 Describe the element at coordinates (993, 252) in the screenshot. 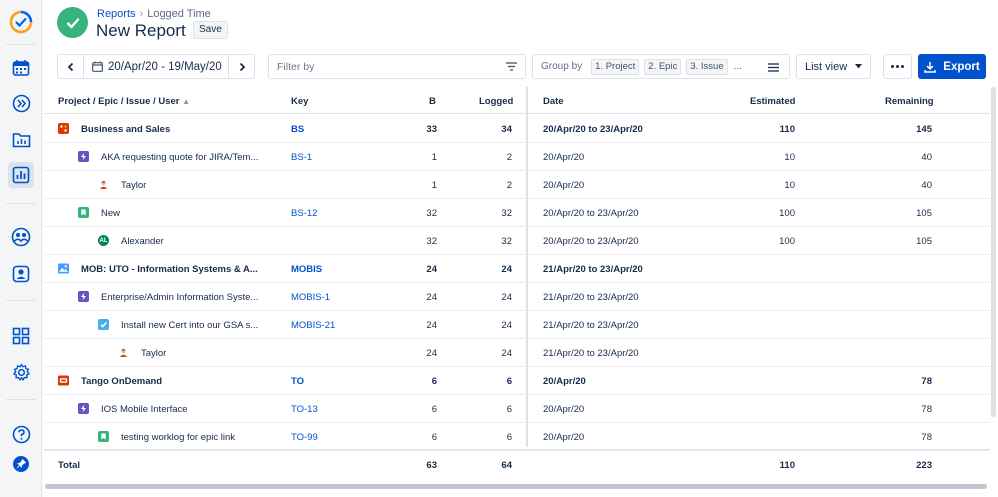

I see `vertical-scrollbar` at that location.